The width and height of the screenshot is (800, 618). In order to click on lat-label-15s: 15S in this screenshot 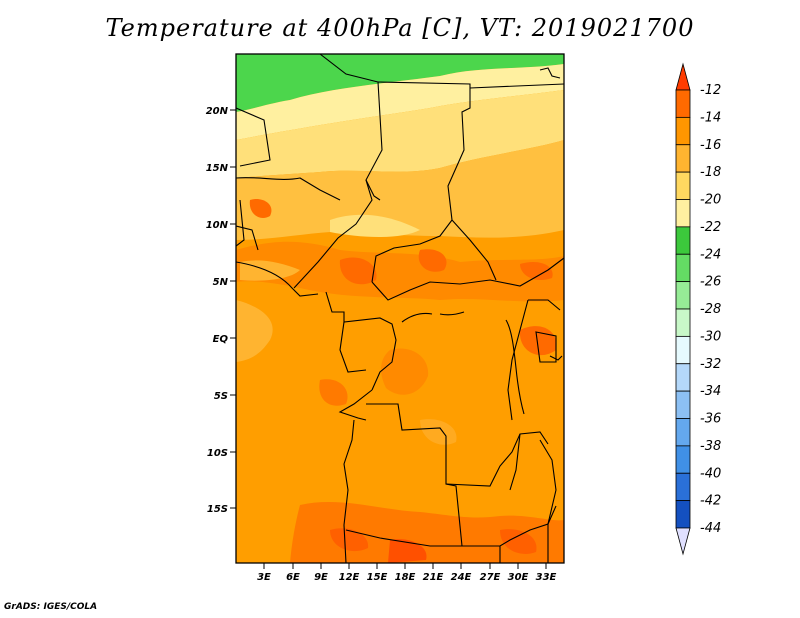, I will do `click(217, 509)`.